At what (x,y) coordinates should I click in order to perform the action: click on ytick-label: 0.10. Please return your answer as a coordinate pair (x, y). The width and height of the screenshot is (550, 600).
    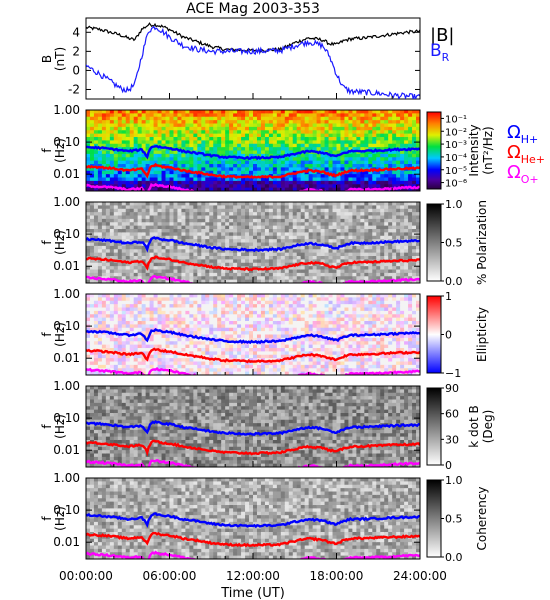
    Looking at the image, I should click on (66, 142).